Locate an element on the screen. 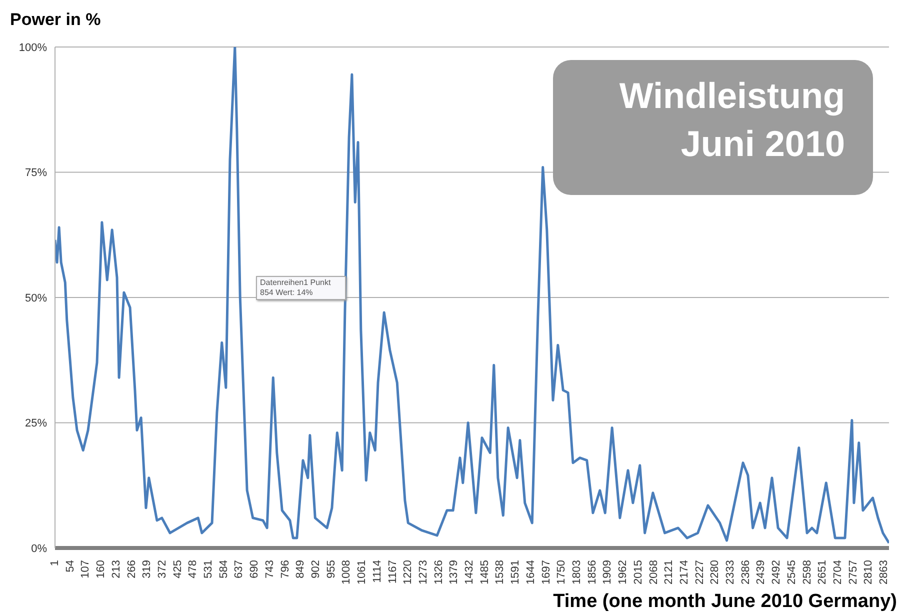 Image resolution: width=897 pixels, height=613 pixels. x-tick-label: 2863 is located at coordinates (884, 572).